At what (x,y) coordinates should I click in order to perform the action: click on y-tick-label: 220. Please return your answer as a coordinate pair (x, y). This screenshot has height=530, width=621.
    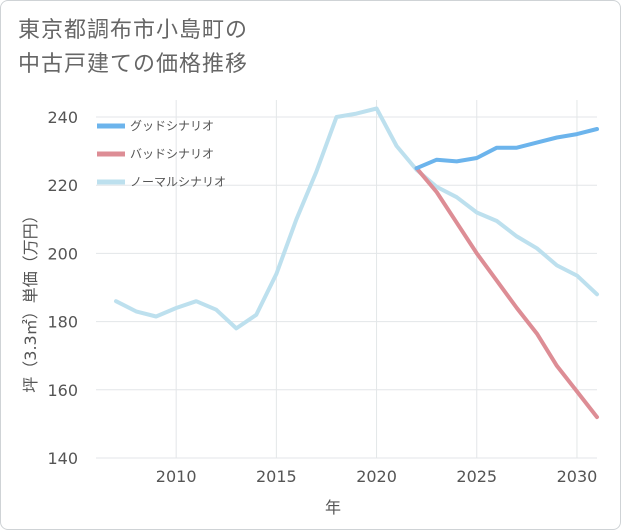
    Looking at the image, I should click on (62, 185).